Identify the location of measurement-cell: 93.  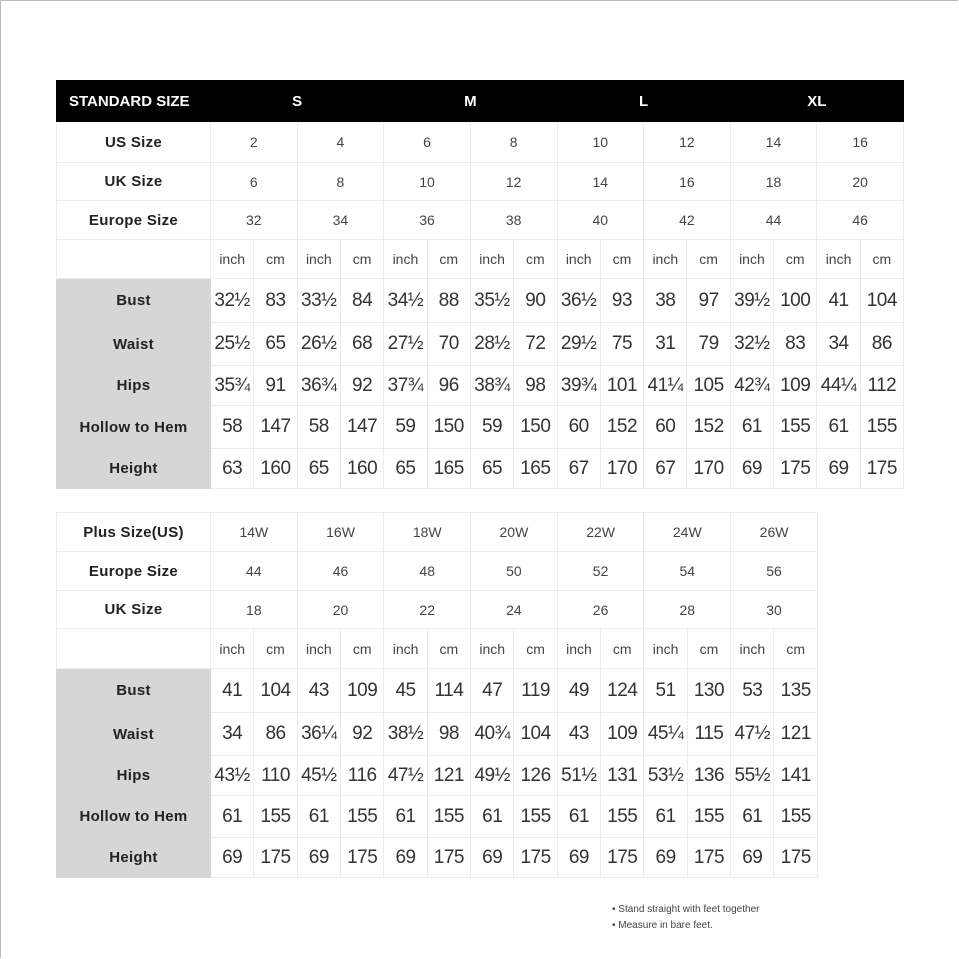
(622, 300).